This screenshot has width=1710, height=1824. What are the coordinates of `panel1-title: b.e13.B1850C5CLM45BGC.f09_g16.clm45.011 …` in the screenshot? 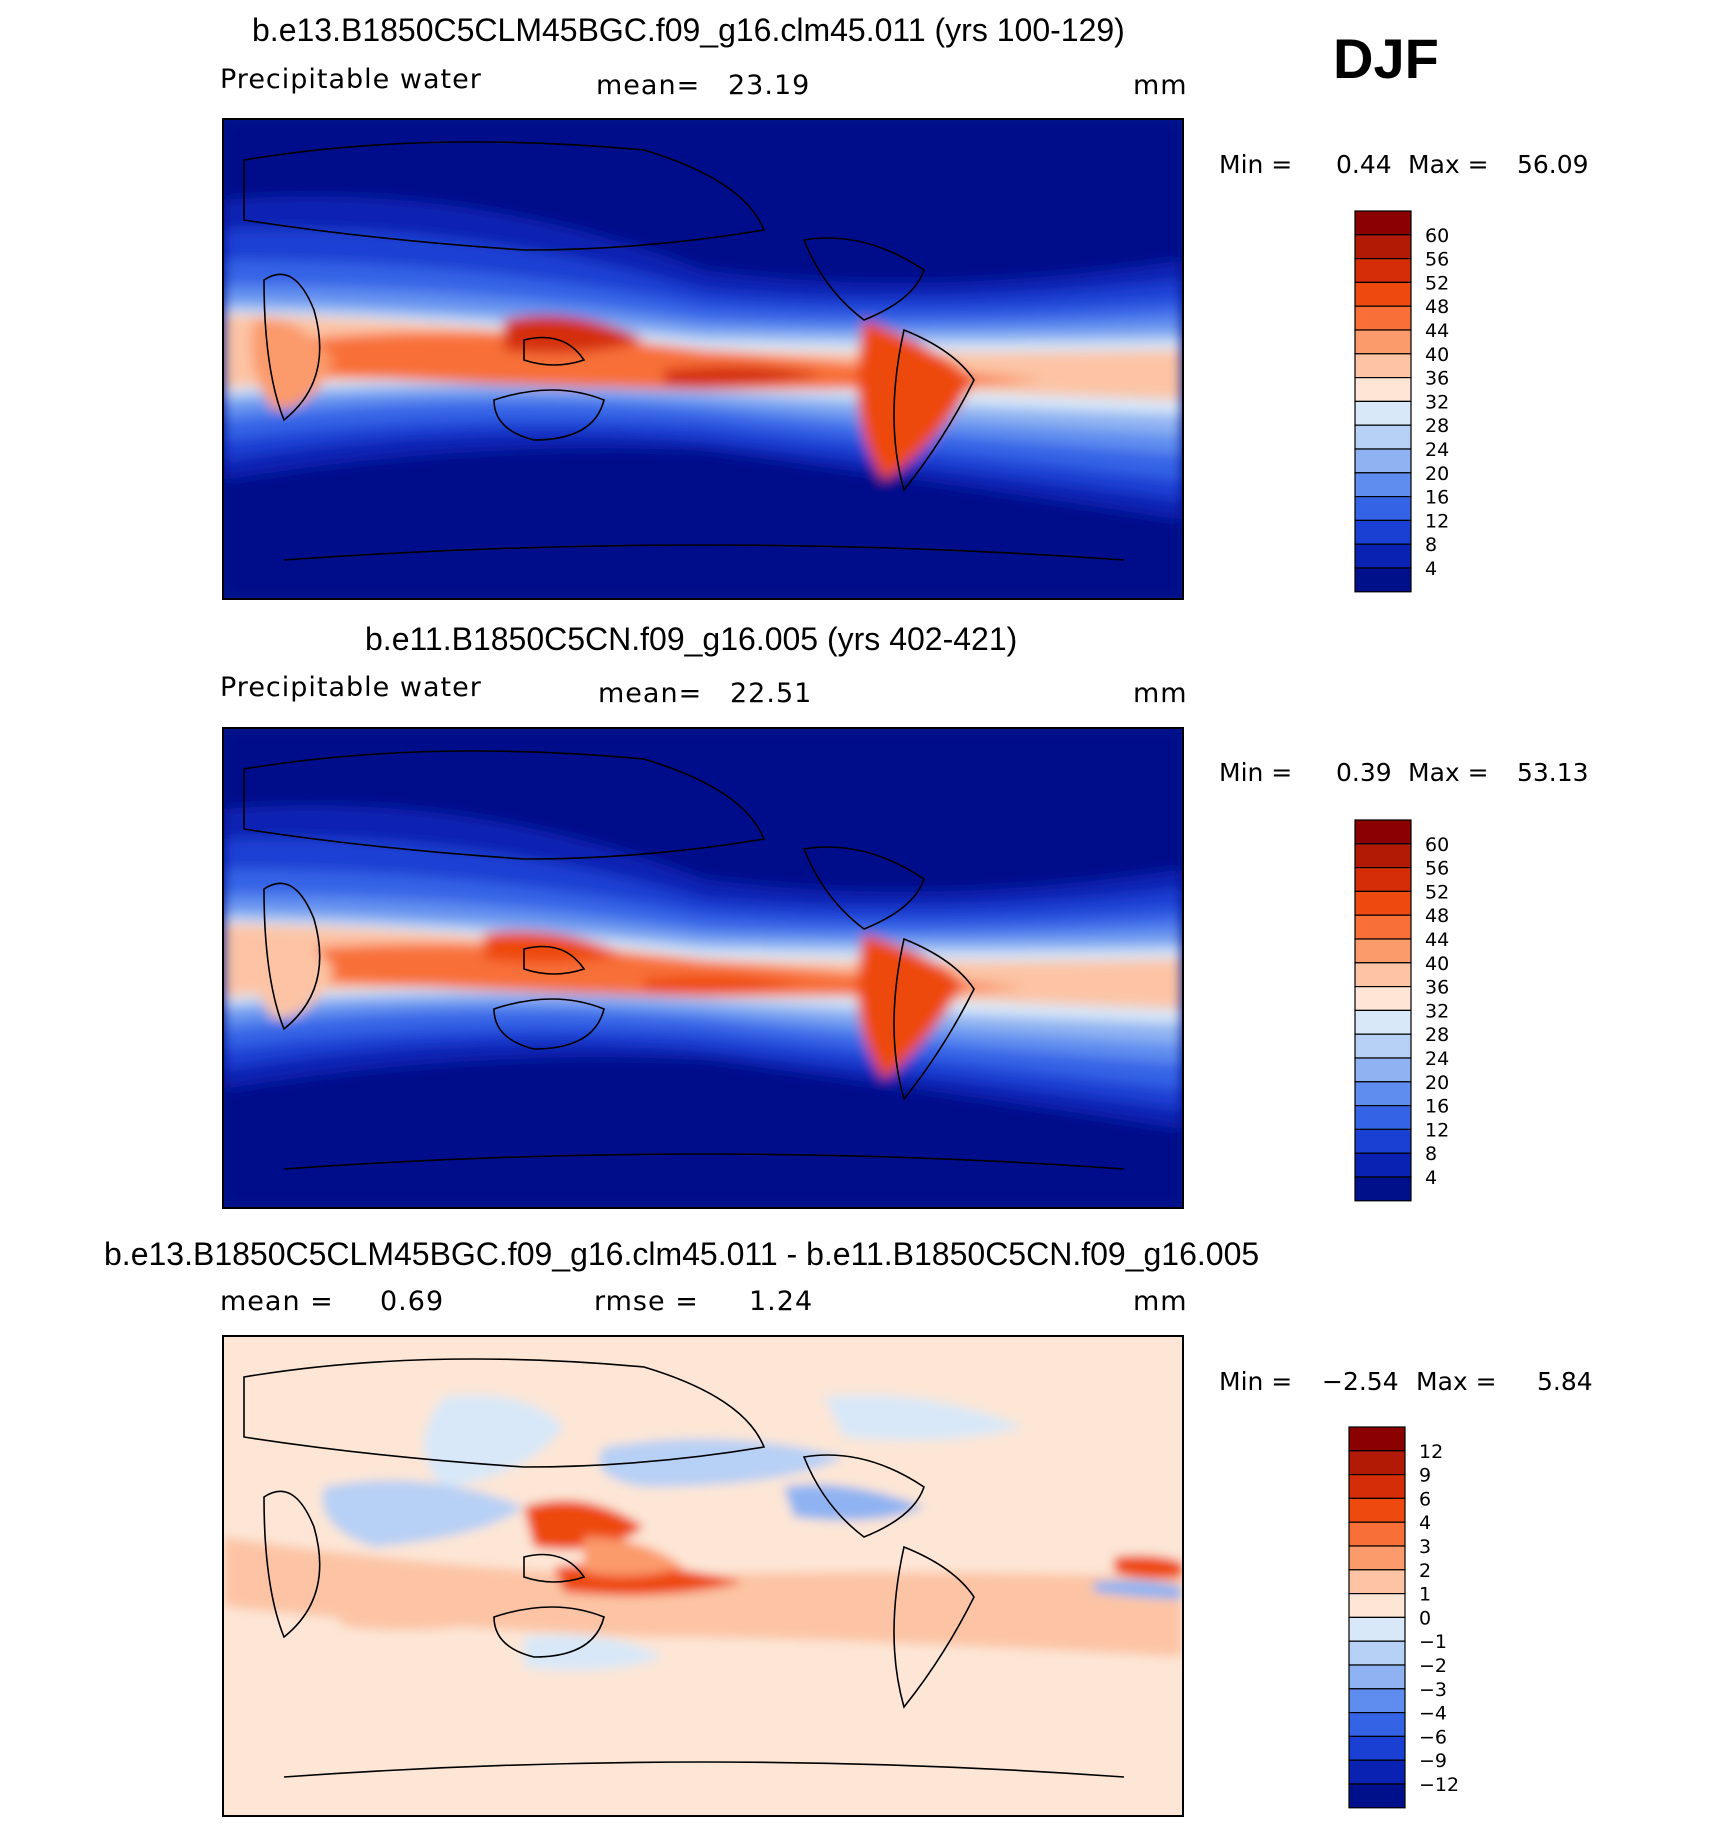 It's located at (688, 30).